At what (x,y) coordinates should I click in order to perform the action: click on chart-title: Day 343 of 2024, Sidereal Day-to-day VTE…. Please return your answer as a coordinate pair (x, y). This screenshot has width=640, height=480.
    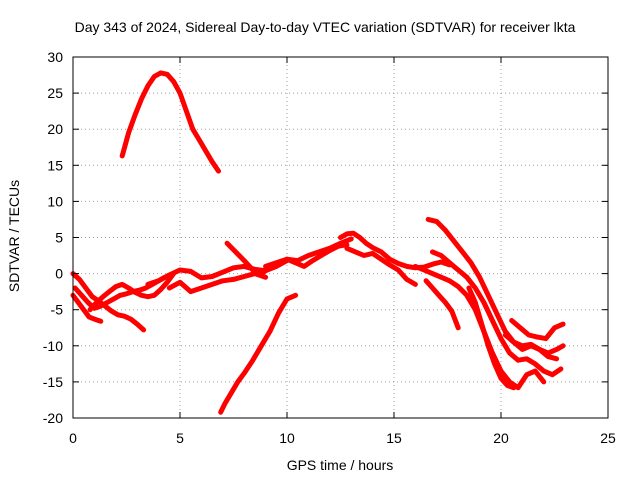
    Looking at the image, I should click on (325, 27).